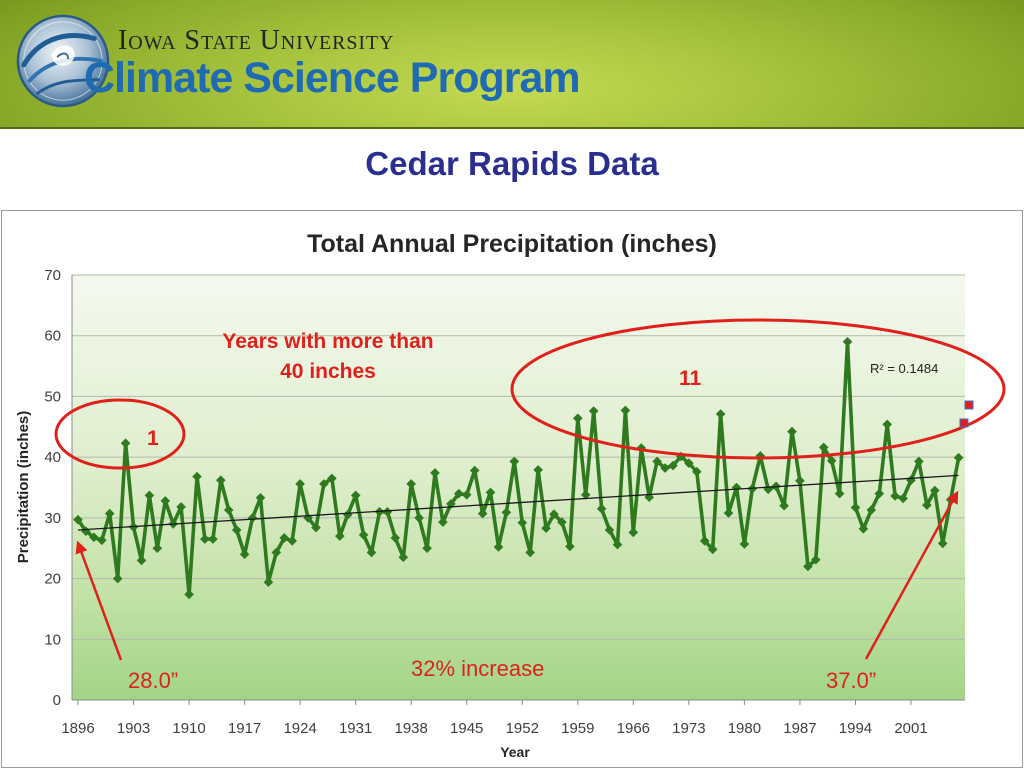 The image size is (1024, 768). I want to click on trend-line, so click(518, 502).